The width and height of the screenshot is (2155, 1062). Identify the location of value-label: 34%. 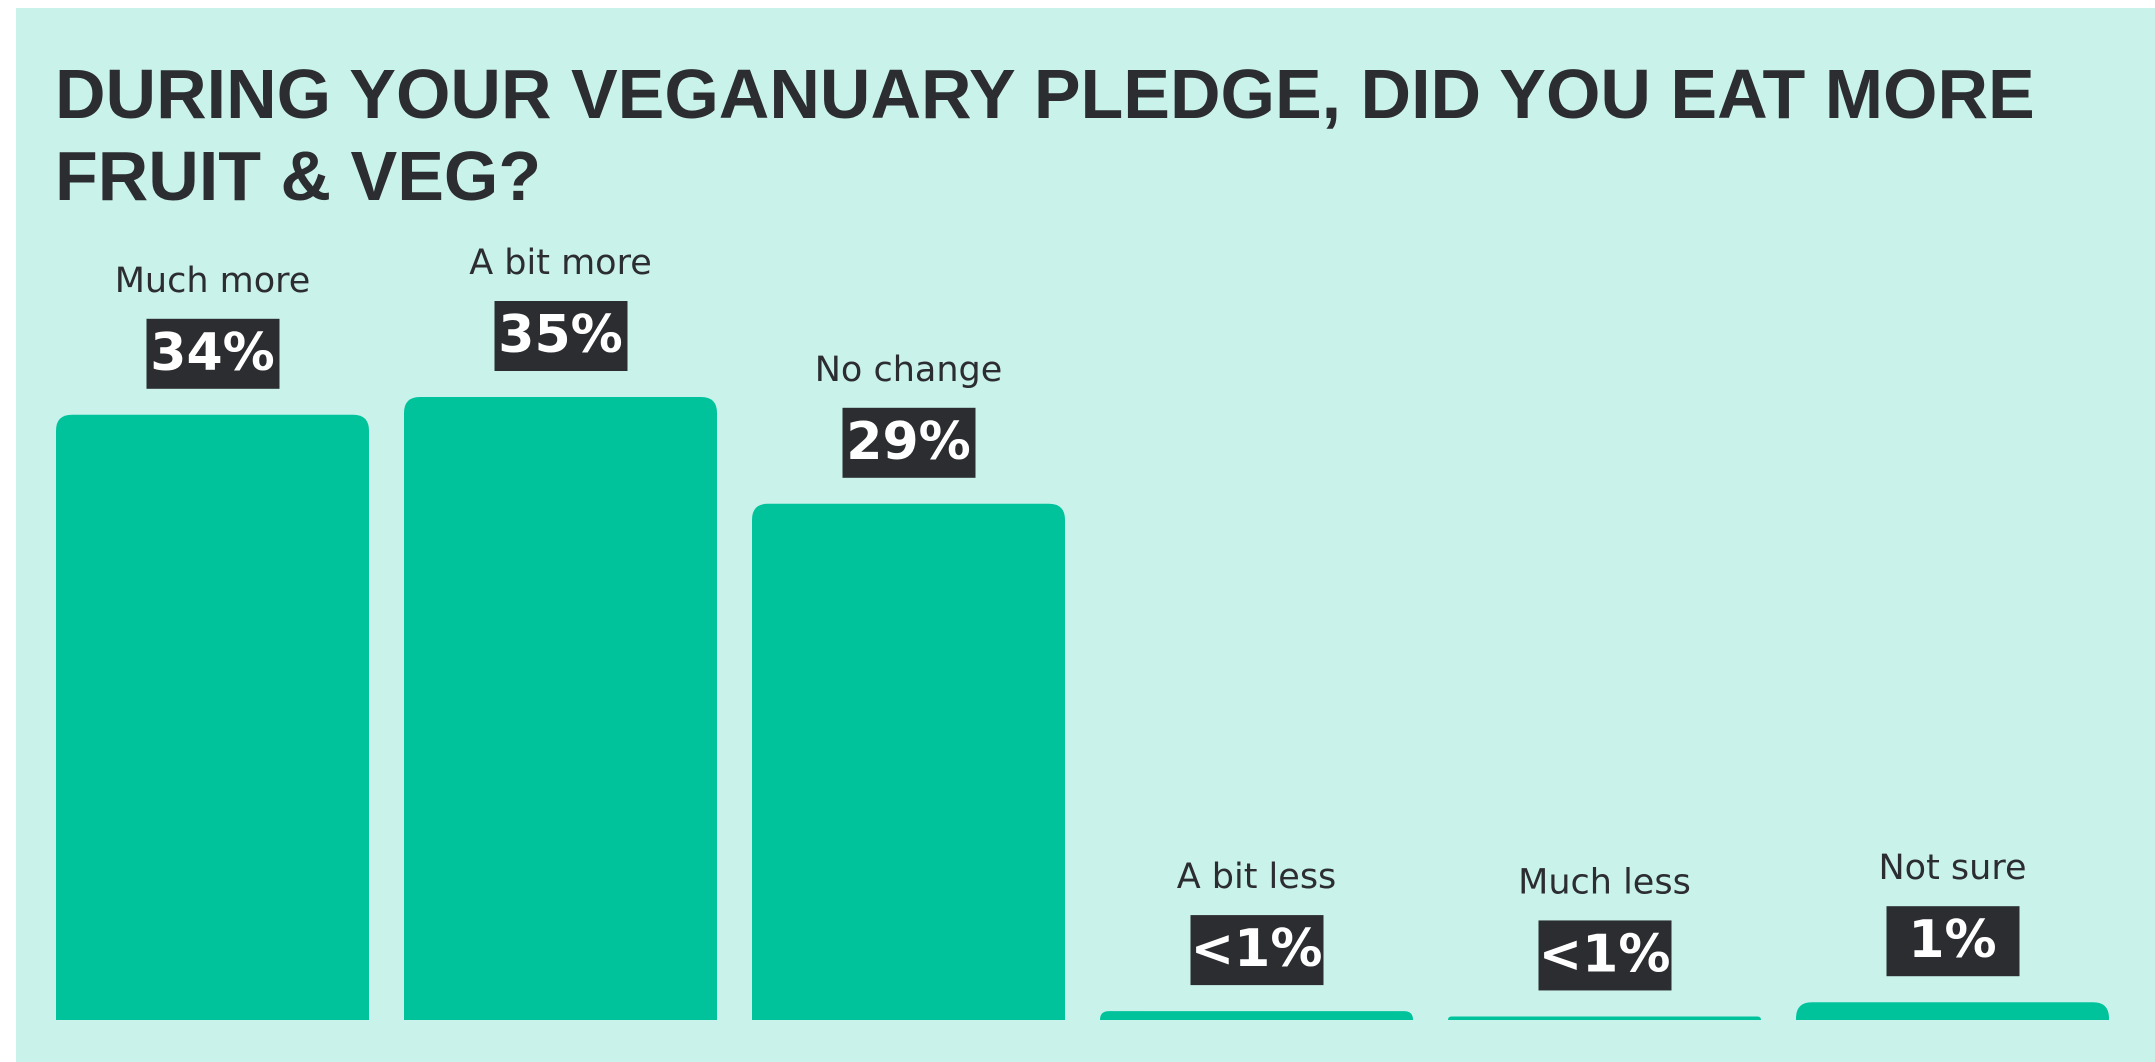
(212, 353).